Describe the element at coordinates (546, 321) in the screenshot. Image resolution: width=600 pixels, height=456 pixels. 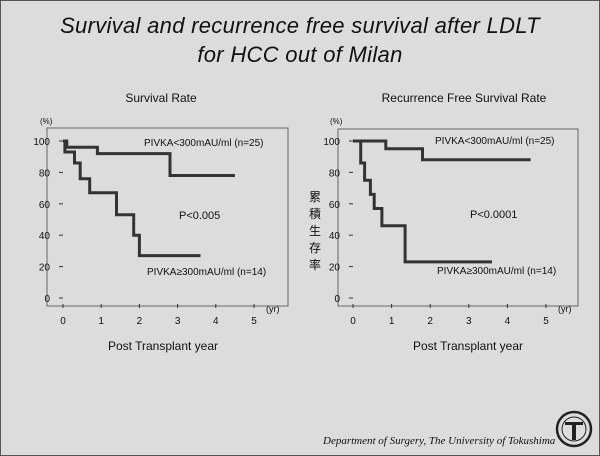
I see `chart2-xtick-5: 5` at that location.